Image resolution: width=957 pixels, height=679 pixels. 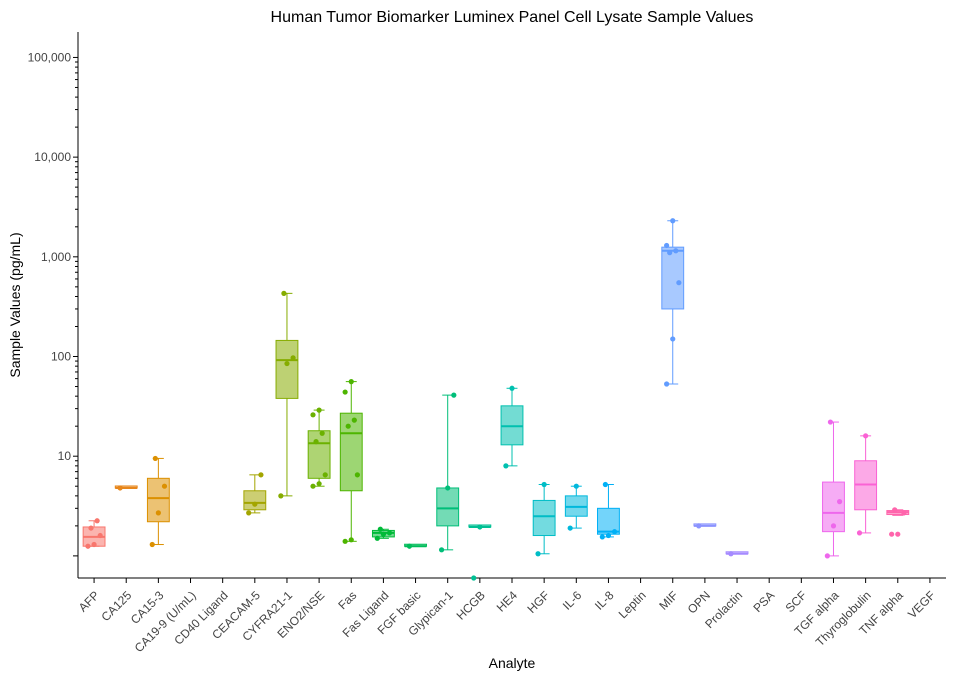 I want to click on y-tick-label: 10,000, so click(x=52, y=157).